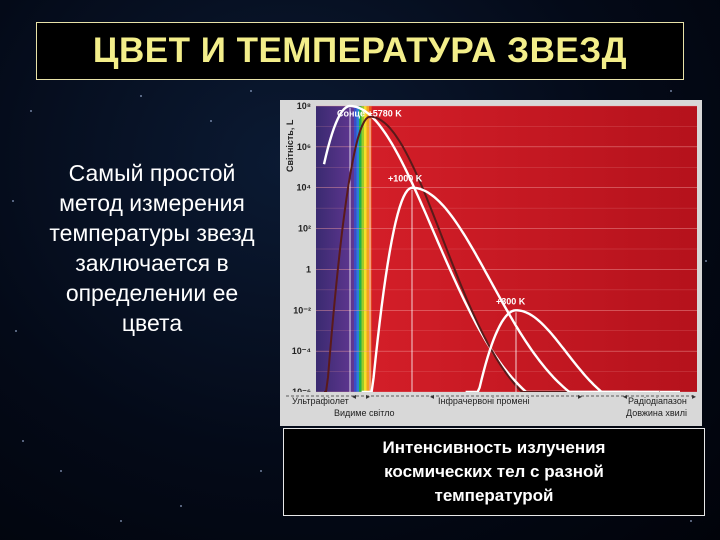 The width and height of the screenshot is (720, 540). Describe the element at coordinates (656, 413) in the screenshot. I see `band-wavelength: Довжина хвилі` at that location.